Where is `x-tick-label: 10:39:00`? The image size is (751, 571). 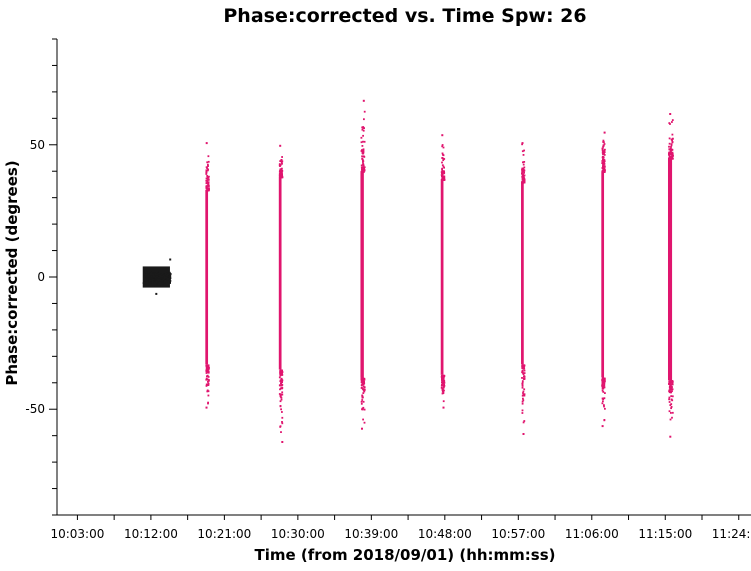 x-tick-label: 10:39:00 is located at coordinates (371, 534).